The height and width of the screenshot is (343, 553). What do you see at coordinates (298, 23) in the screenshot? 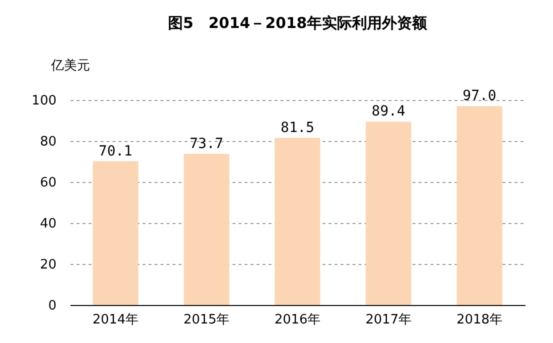
I see `chart-title: 图5 2014－2018年实际利用外资额` at bounding box center [298, 23].